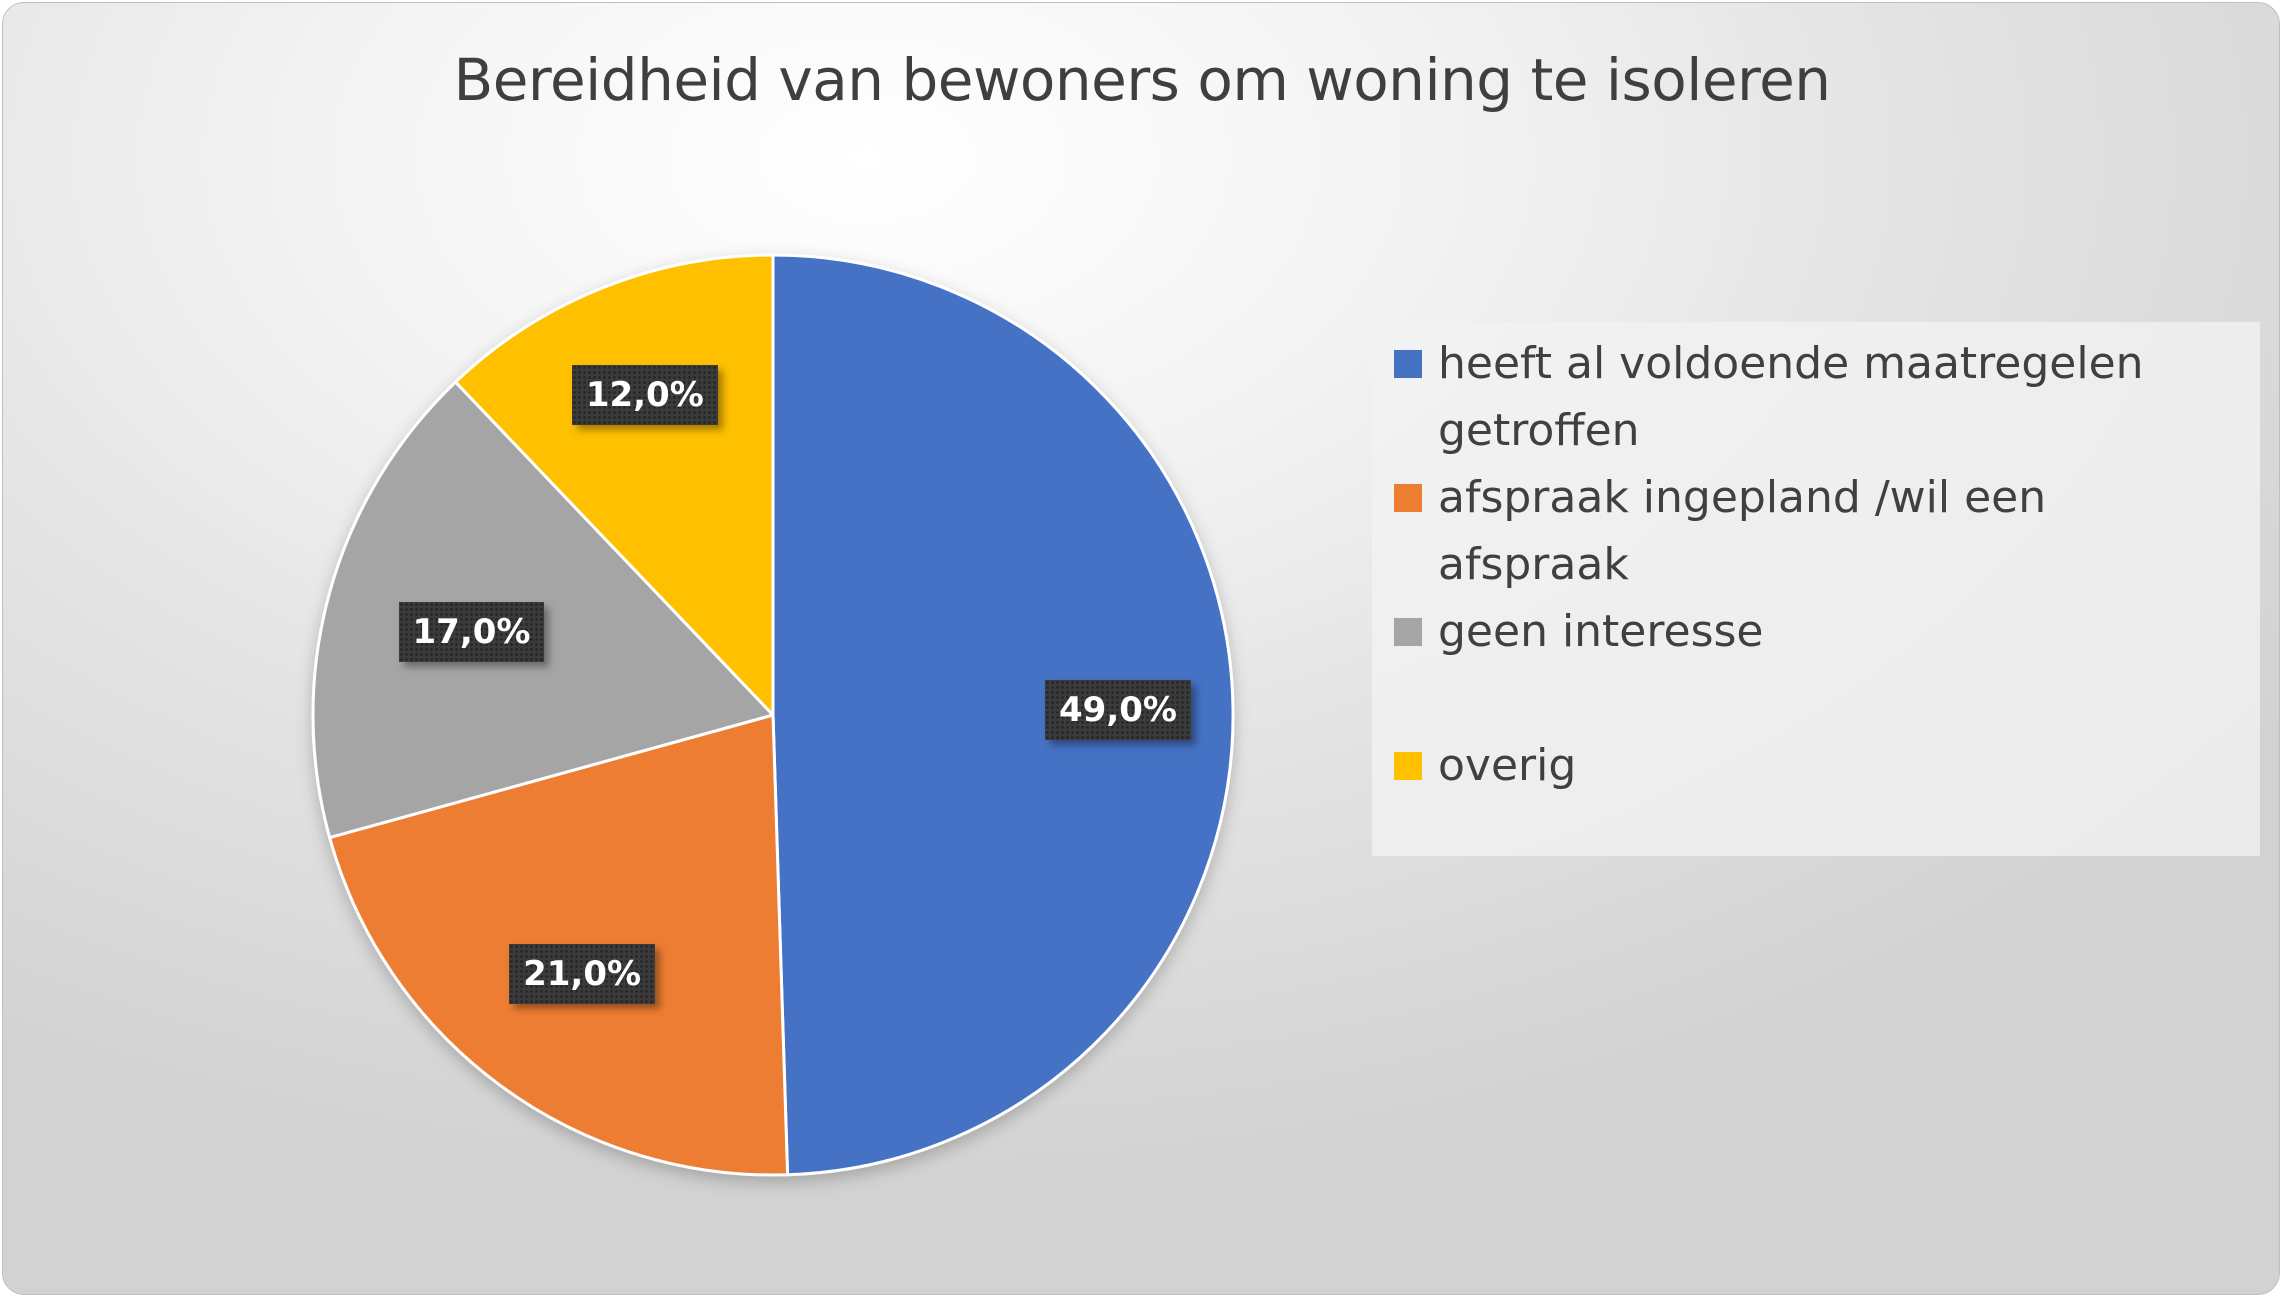 The height and width of the screenshot is (1299, 2284). What do you see at coordinates (1811, 631) in the screenshot?
I see `legend-item-geen-interesse: geen interesse` at bounding box center [1811, 631].